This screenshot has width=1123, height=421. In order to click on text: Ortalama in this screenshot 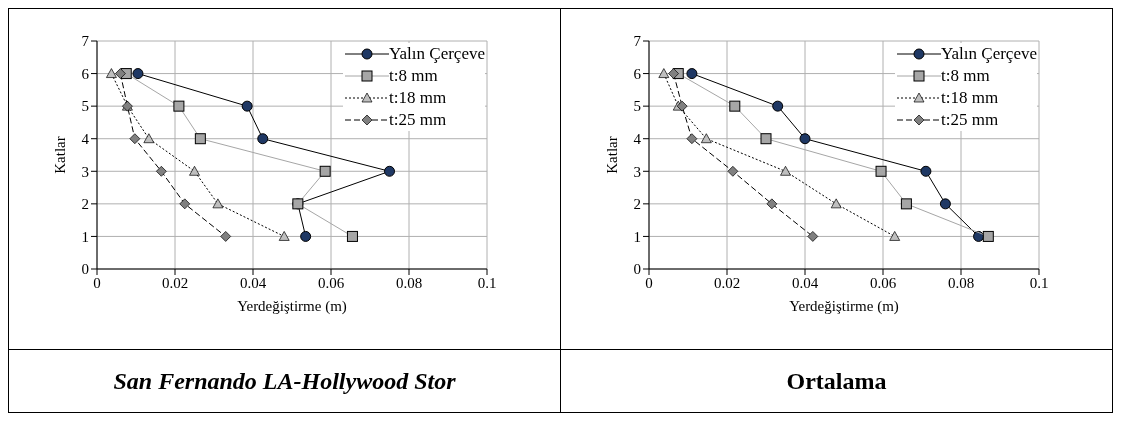, I will do `click(836, 380)`.